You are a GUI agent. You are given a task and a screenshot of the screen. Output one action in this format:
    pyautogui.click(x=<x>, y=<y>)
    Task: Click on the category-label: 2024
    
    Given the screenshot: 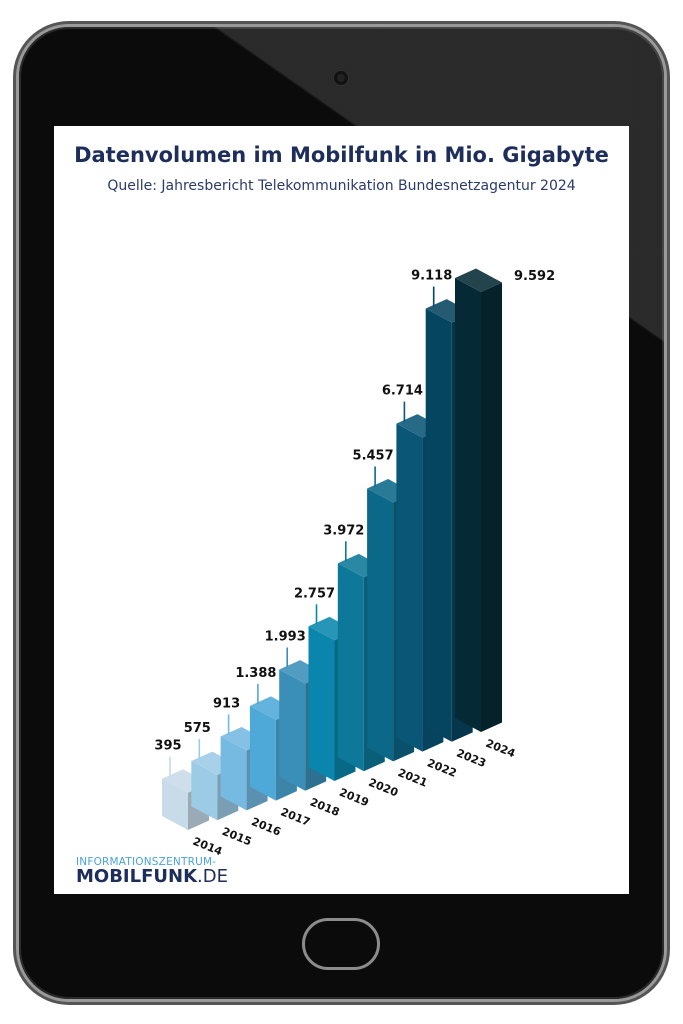 What is the action you would take?
    pyautogui.click(x=501, y=749)
    